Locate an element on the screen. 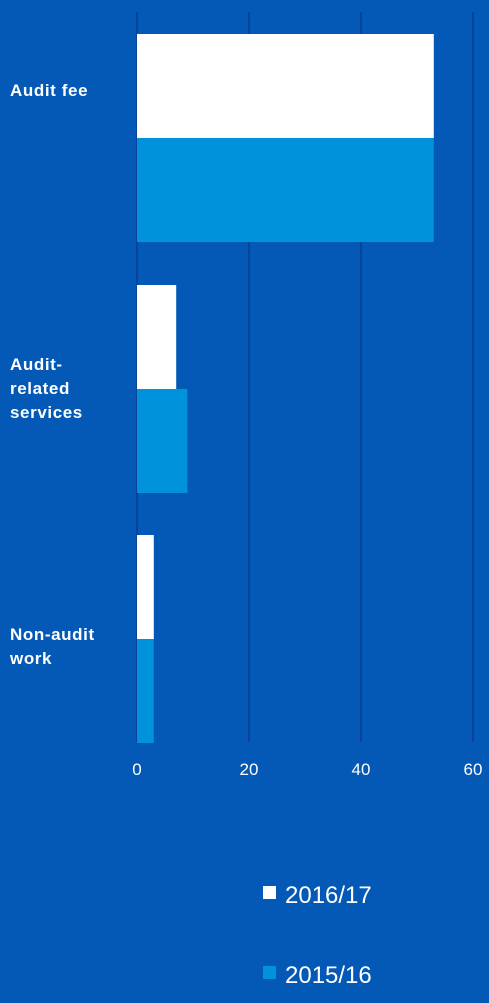  x-tick-label: 0 is located at coordinates (136, 769).